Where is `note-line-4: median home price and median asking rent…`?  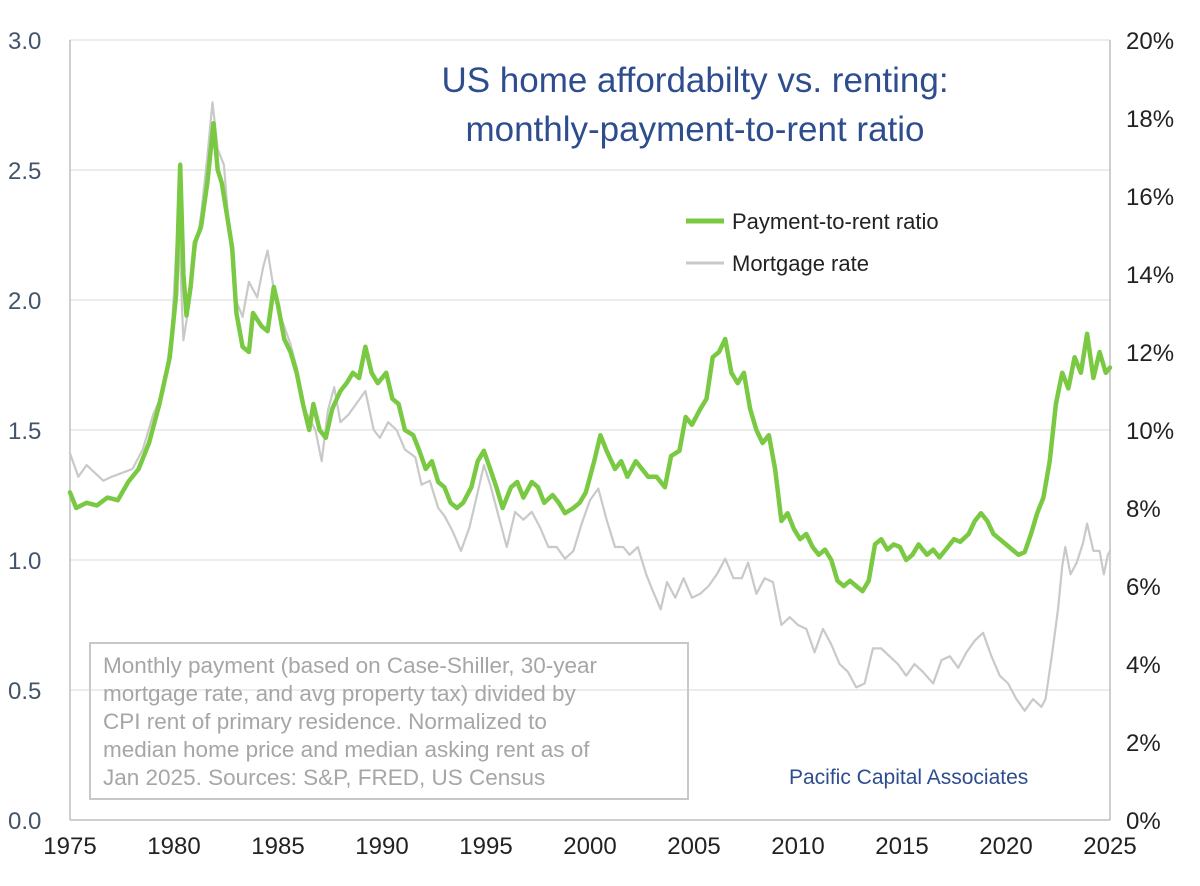
note-line-4: median home price and median asking rent… is located at coordinates (346, 749).